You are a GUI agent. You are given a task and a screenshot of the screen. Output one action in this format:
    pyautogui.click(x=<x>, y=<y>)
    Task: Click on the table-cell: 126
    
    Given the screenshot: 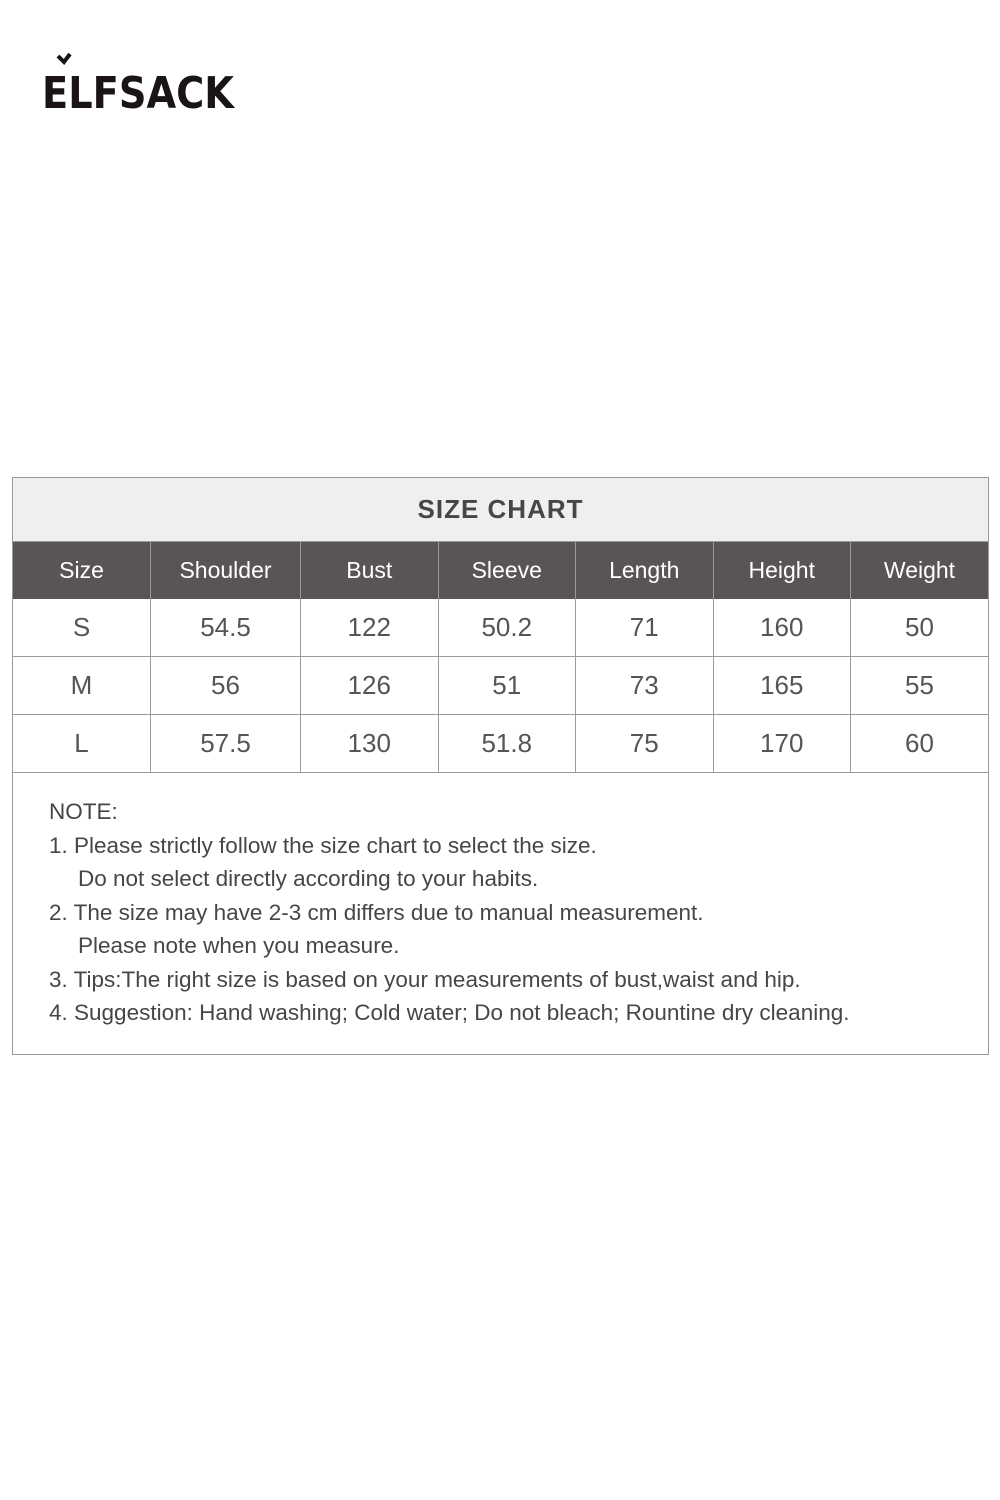 What is the action you would take?
    pyautogui.click(x=369, y=685)
    